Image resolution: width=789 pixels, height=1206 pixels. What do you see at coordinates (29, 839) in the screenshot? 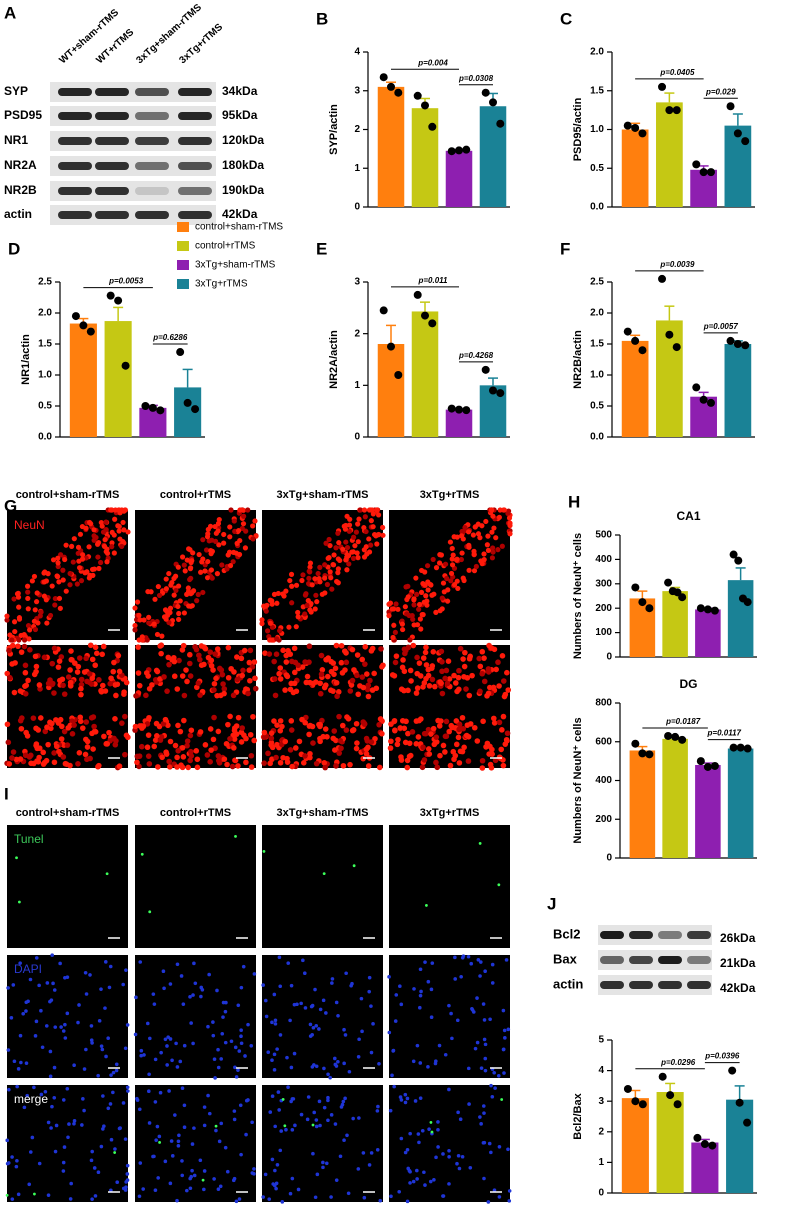
I see `stain-label: Tunel` at bounding box center [29, 839].